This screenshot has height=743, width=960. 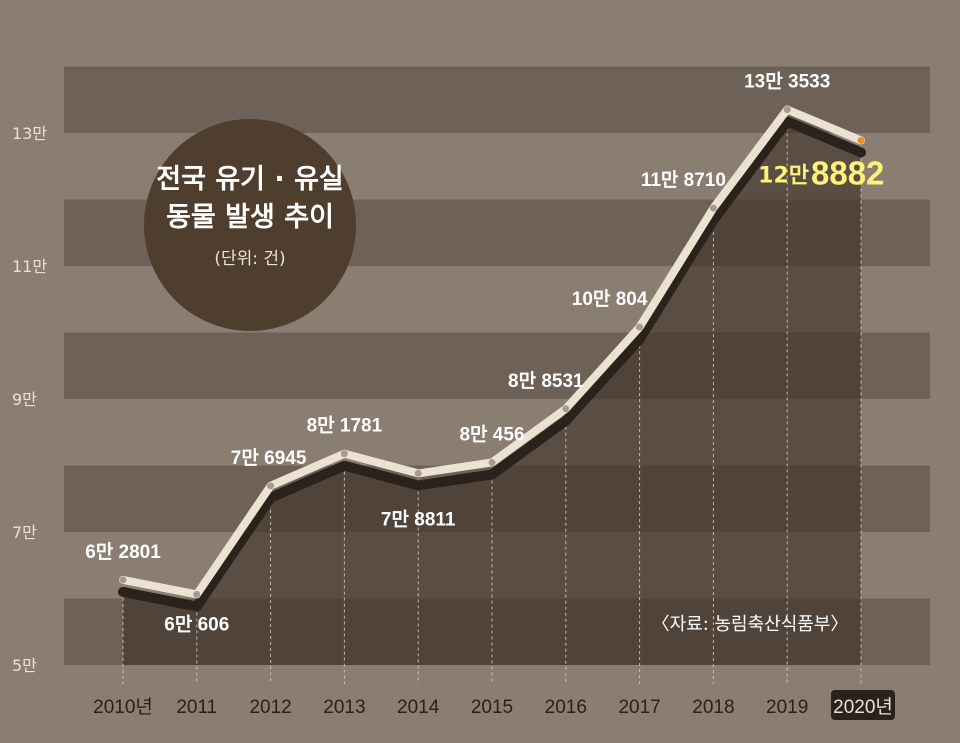 I want to click on data-label: 13만 3533, so click(x=787, y=82).